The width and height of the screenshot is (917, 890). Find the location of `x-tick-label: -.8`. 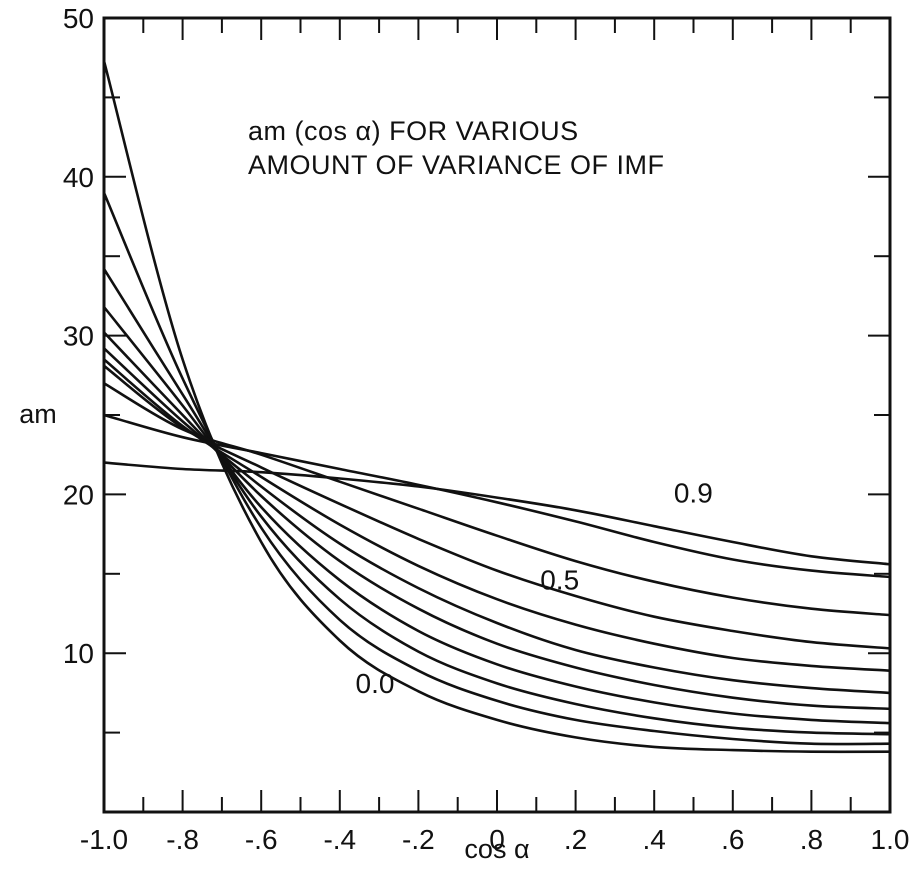

x-tick-label: -.8 is located at coordinates (182, 839).